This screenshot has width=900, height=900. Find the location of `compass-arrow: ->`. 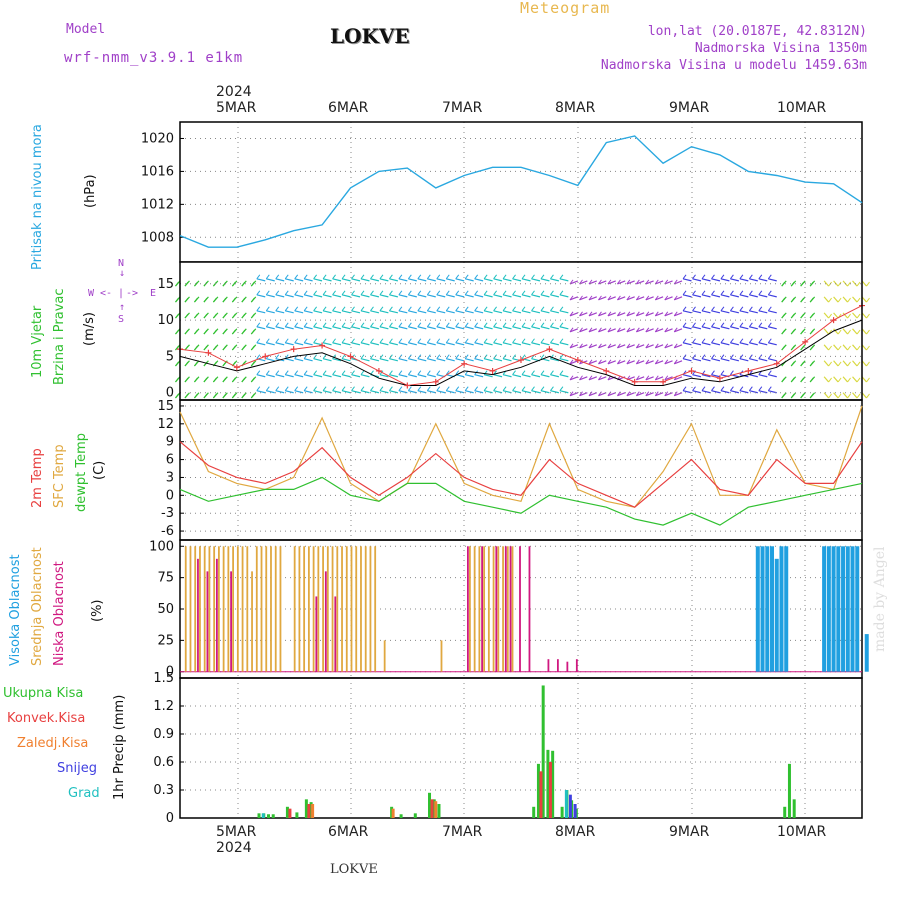

compass-arrow: -> is located at coordinates (132, 293).